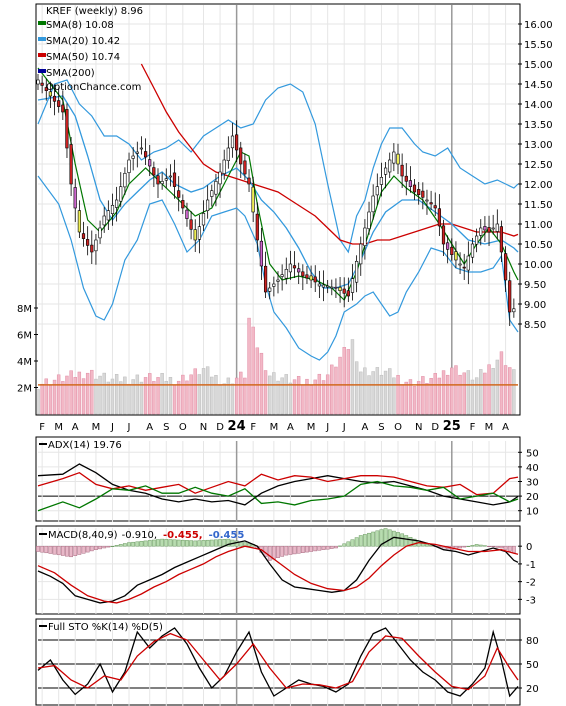 The width and height of the screenshot is (566, 706). What do you see at coordinates (43, 444) in the screenshot?
I see `legend-swatch-adx` at bounding box center [43, 444].